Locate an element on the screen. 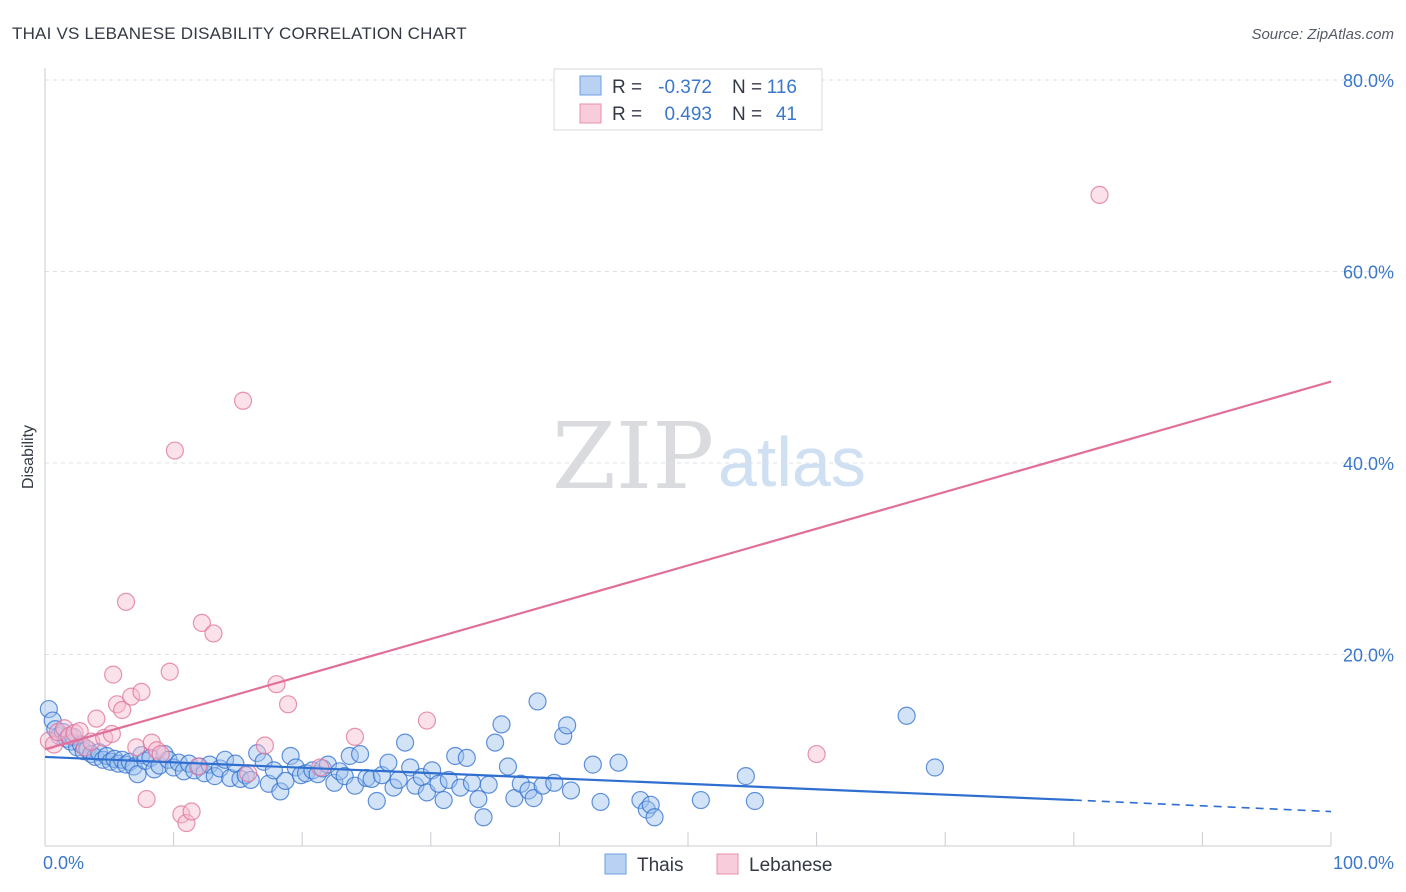 The height and width of the screenshot is (892, 1406). legend-lebanese-swatch is located at coordinates (590, 113).